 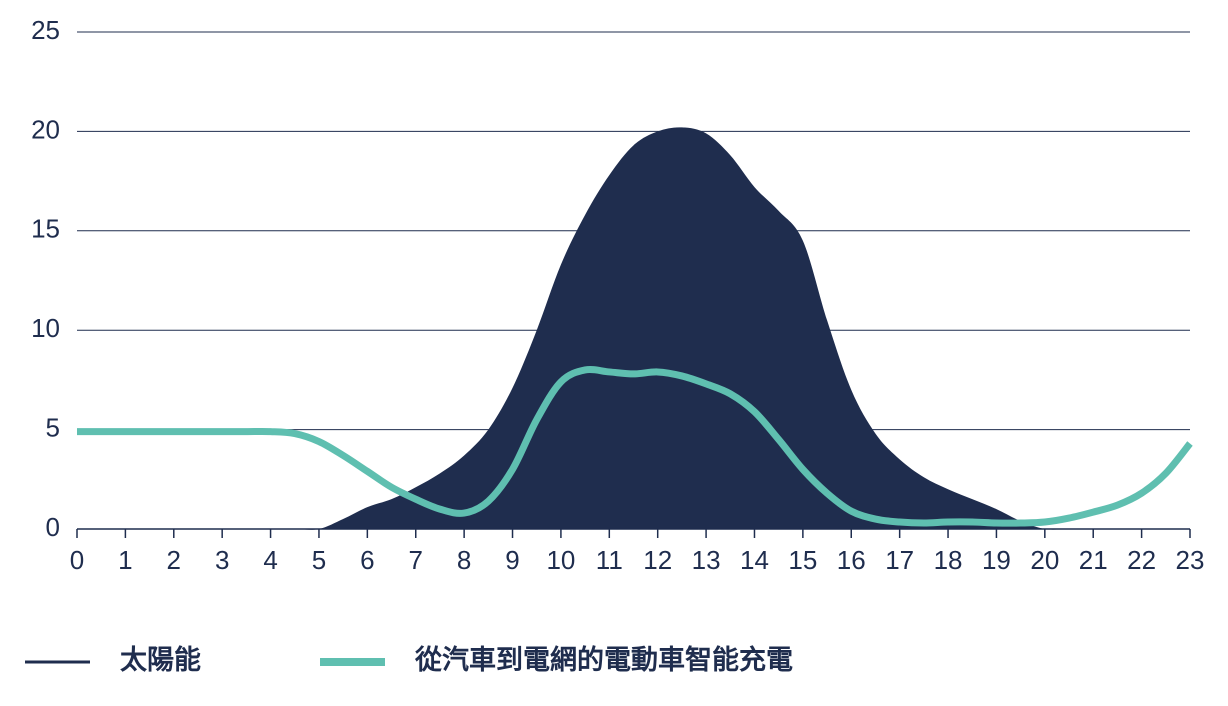 I want to click on x-tick-label: 1, so click(x=125, y=560).